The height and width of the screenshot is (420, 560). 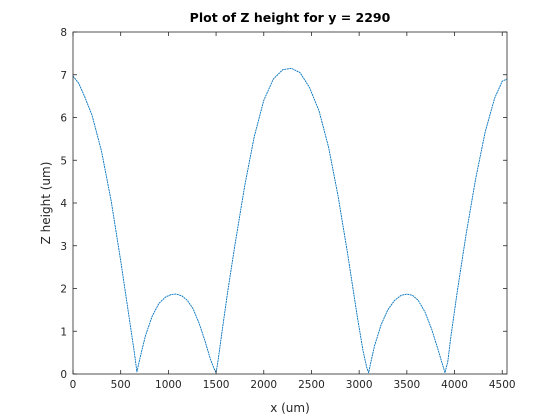 I want to click on y-tick-label: 4, so click(x=63, y=204).